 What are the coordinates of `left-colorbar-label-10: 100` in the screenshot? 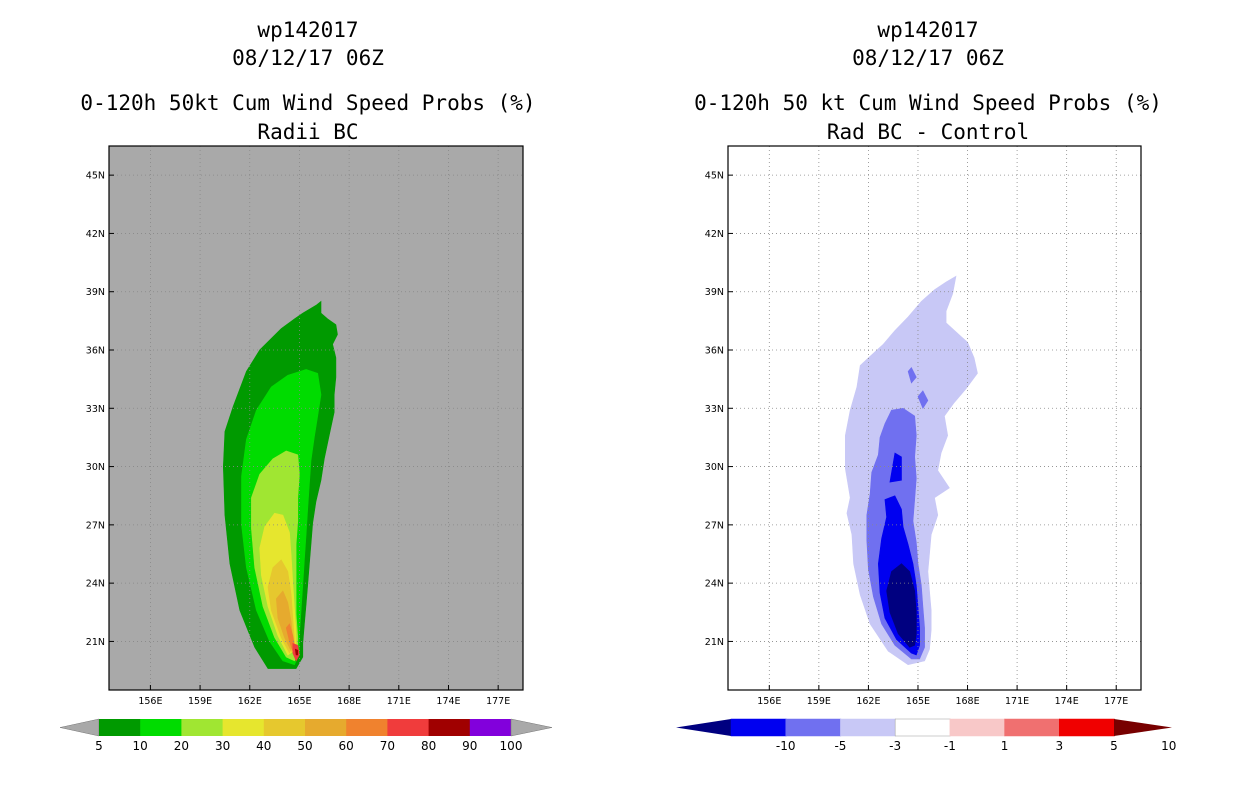 It's located at (511, 746).